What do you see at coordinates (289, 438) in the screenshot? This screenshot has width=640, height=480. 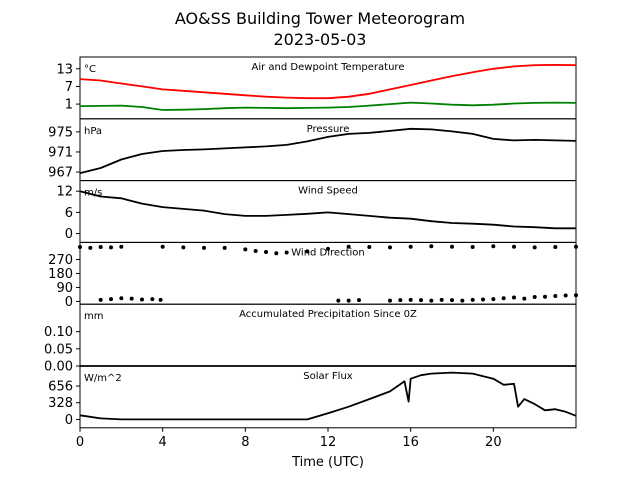 I see `x-axis: 0 4 8 12 16 20` at bounding box center [289, 438].